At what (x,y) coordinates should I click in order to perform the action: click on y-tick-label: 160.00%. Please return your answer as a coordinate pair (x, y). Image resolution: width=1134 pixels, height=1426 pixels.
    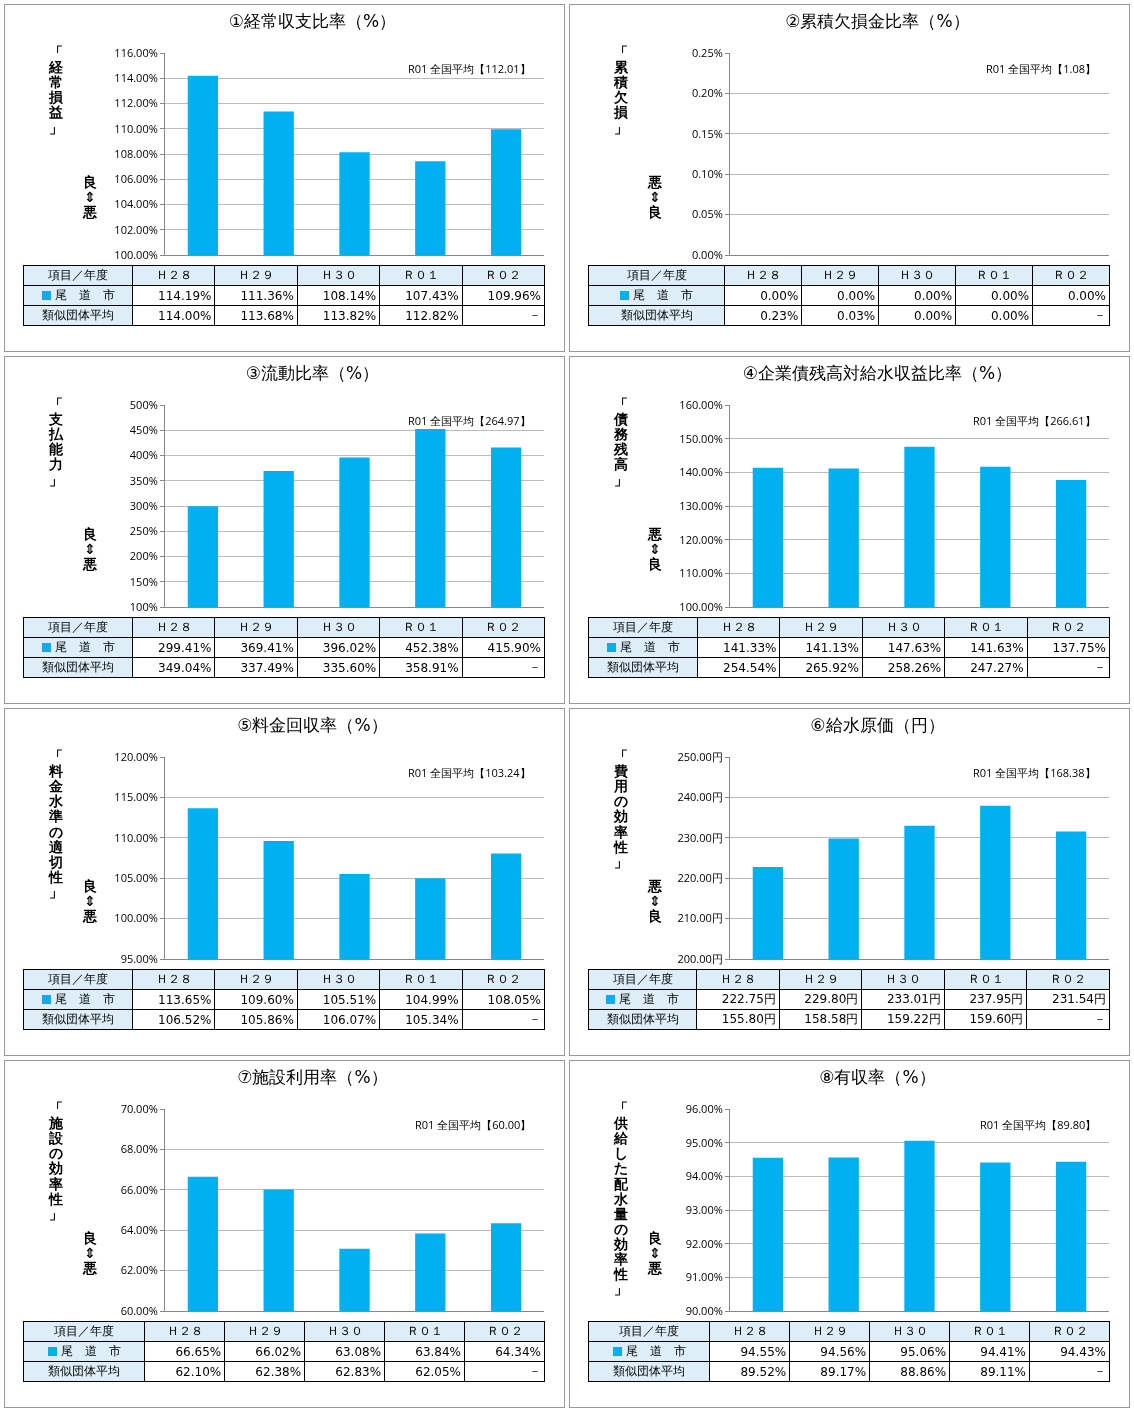
    Looking at the image, I should click on (701, 404).